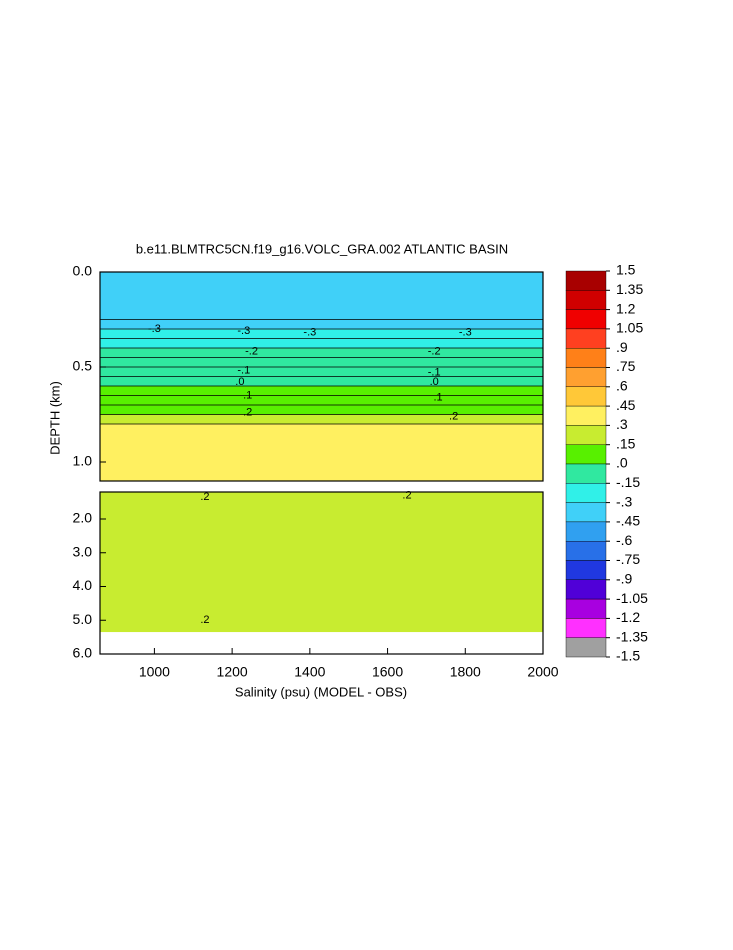  What do you see at coordinates (628, 656) in the screenshot?
I see `colorbar-label: -1.5` at bounding box center [628, 656].